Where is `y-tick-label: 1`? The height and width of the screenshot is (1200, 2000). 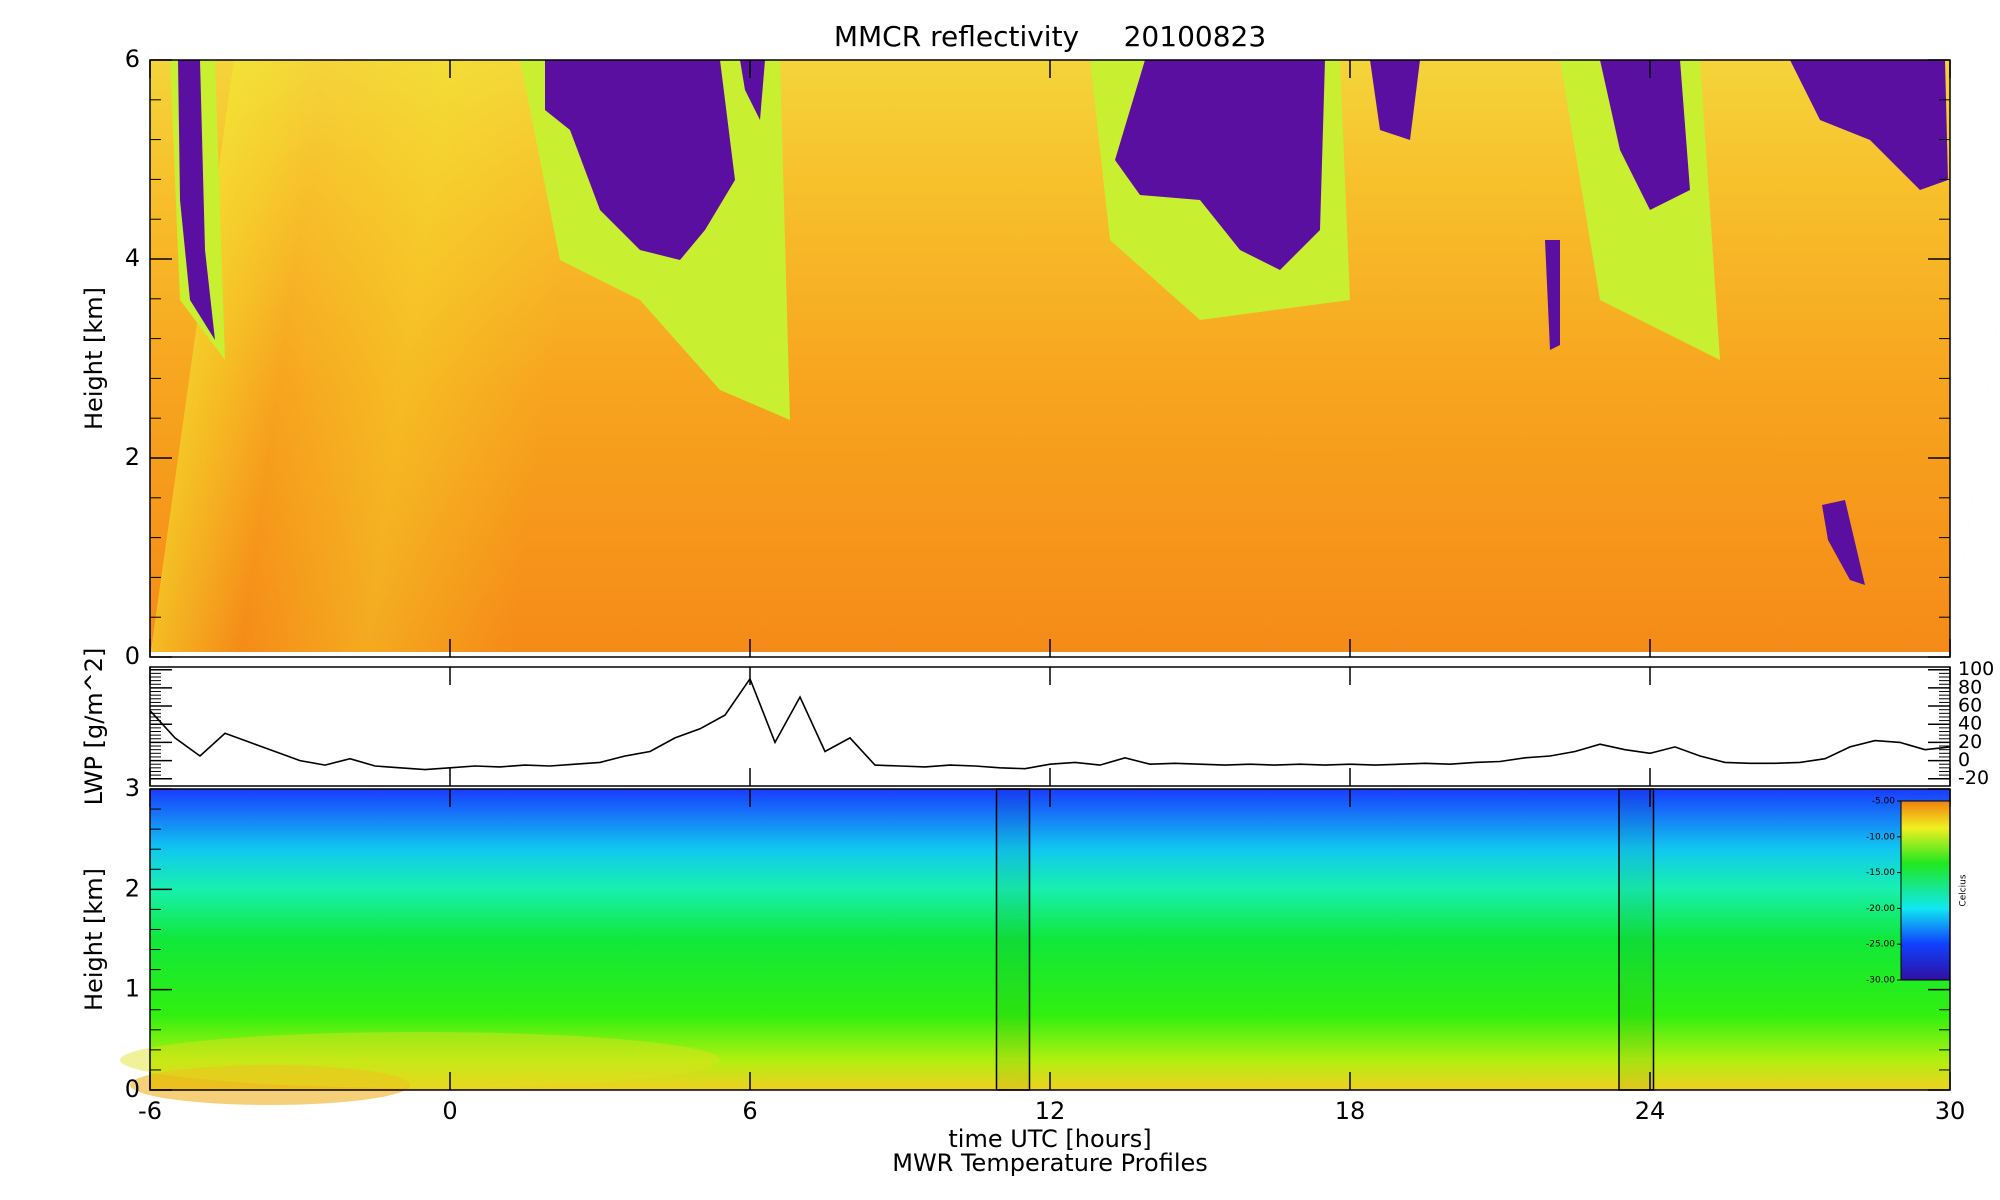
y-tick-label: 1 is located at coordinates (132, 989).